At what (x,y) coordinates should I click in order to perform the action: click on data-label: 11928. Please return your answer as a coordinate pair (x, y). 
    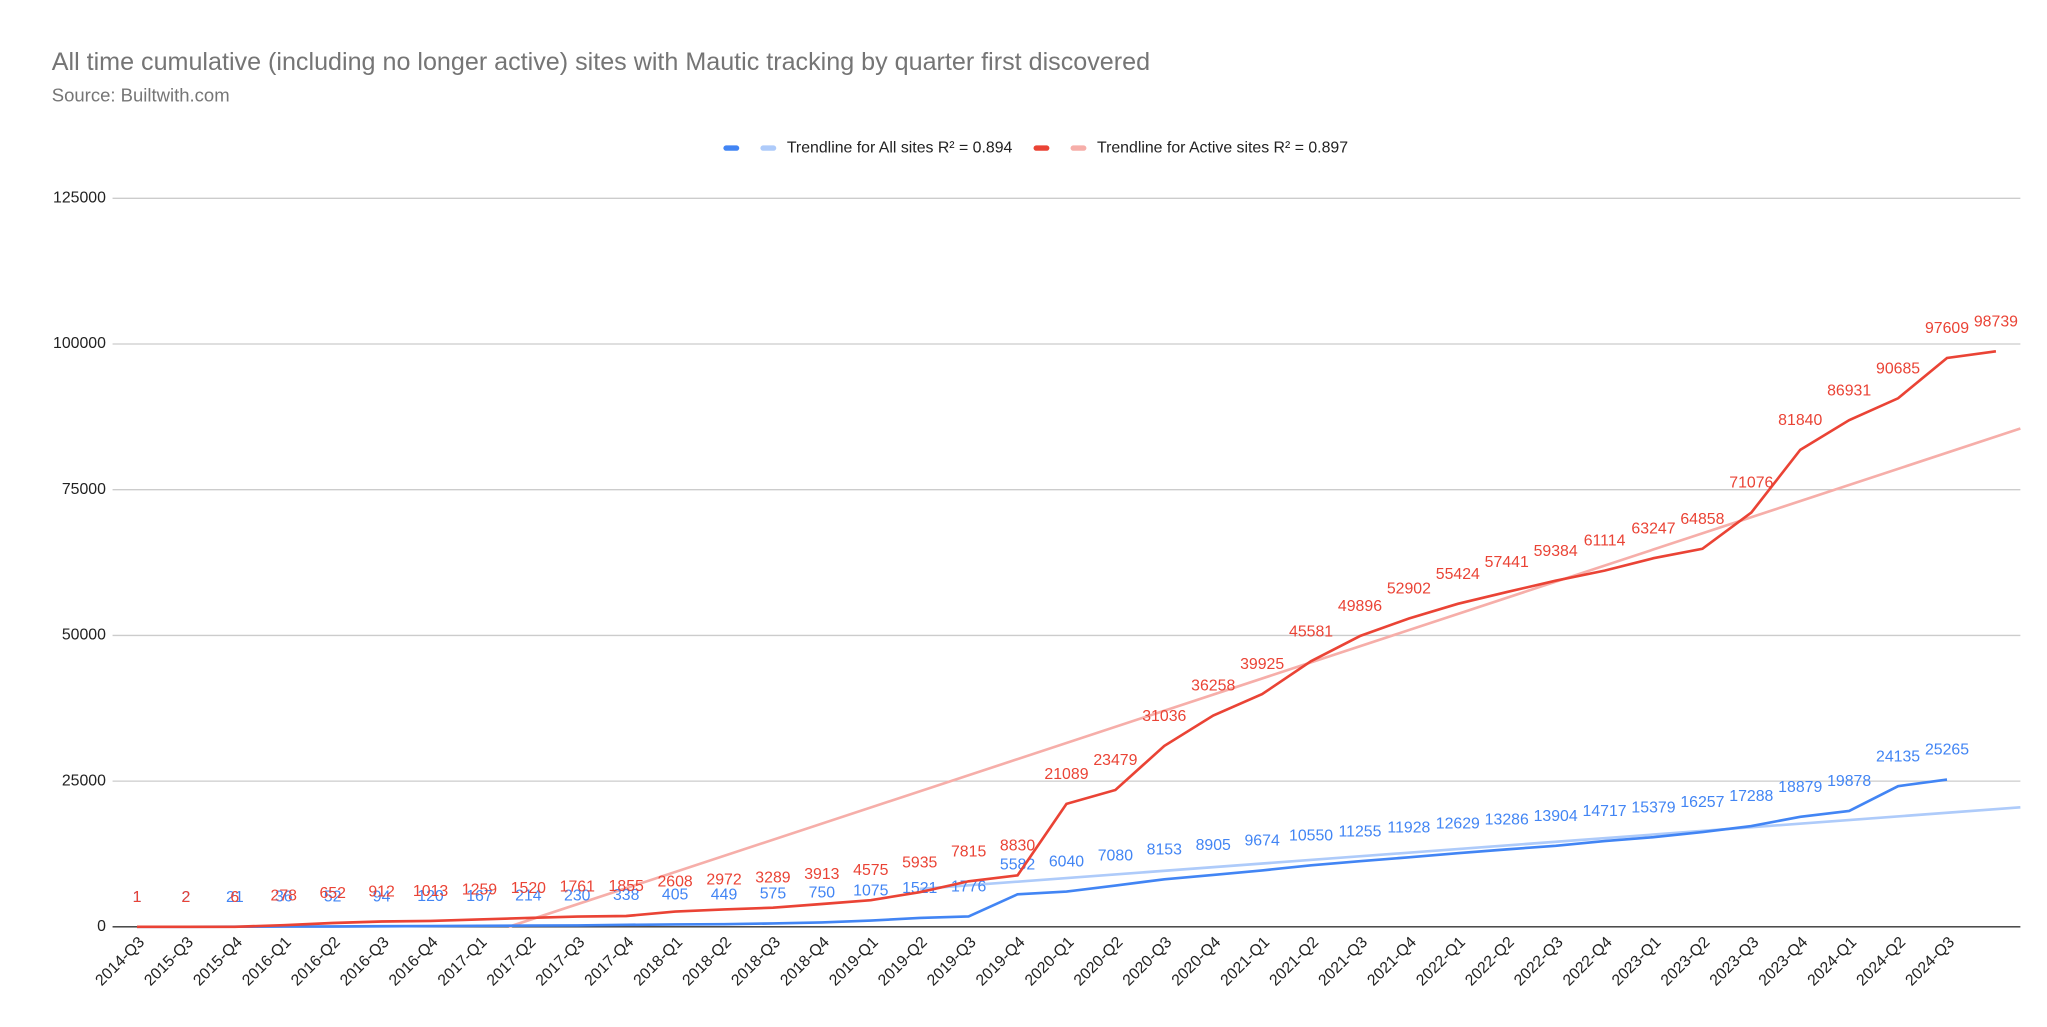
    Looking at the image, I should click on (1408, 827).